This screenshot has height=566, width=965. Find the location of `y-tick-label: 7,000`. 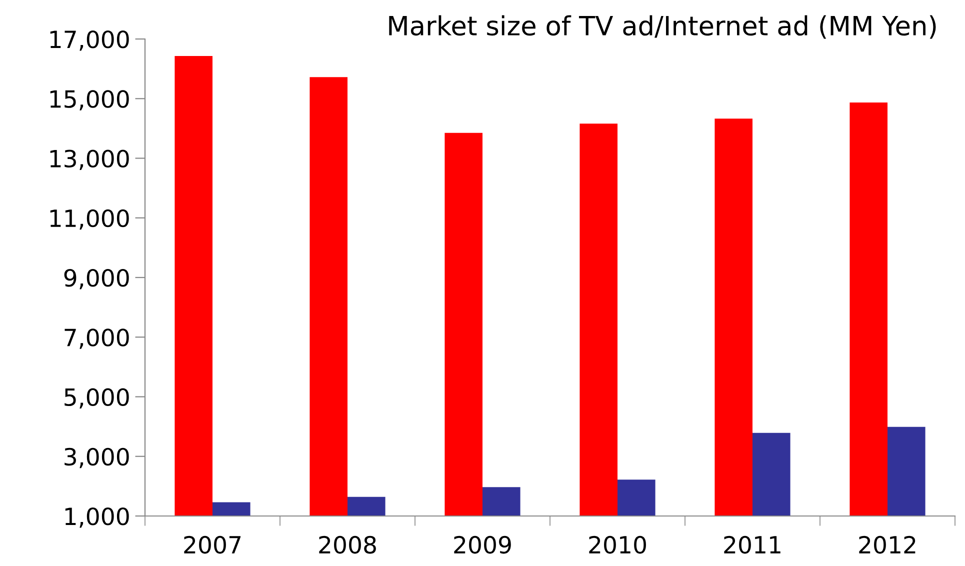

y-tick-label: 7,000 is located at coordinates (96, 338).